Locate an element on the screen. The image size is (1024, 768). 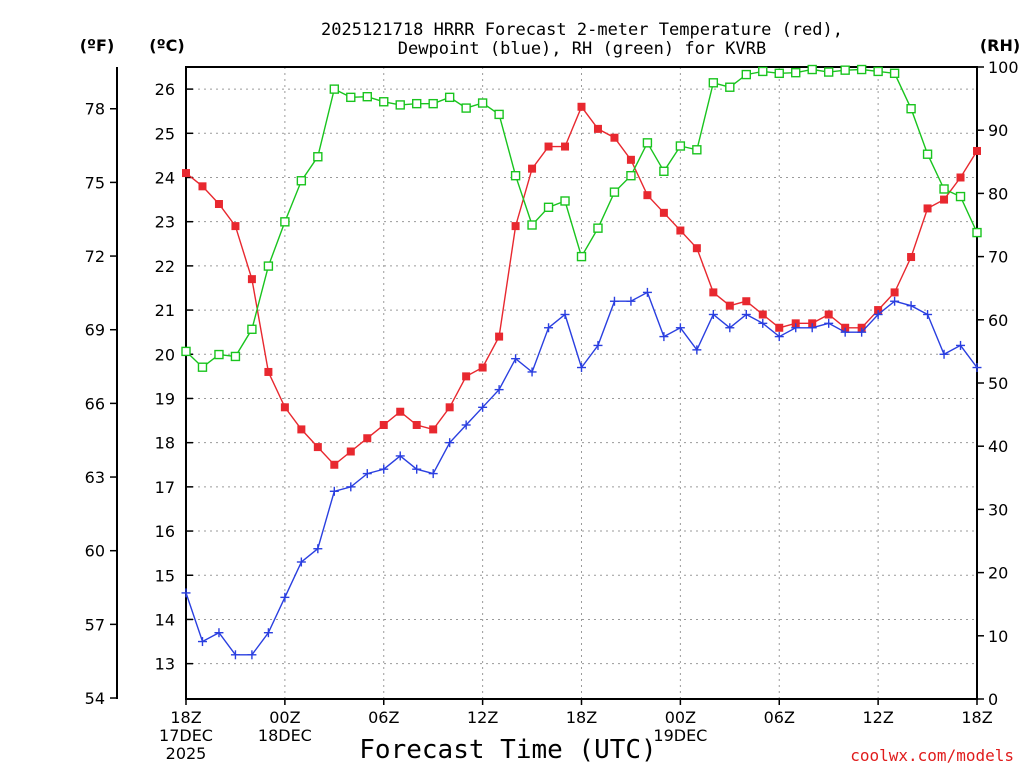
rh-tick-label: 90 is located at coordinates (998, 130).